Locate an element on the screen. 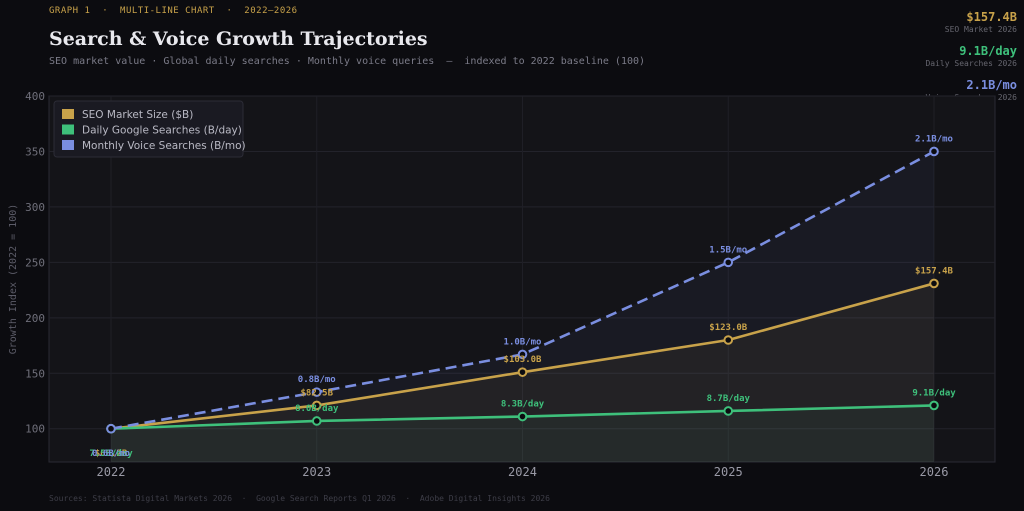 The image size is (1024, 511). kpi-seo-value: $157.4B is located at coordinates (991, 17).